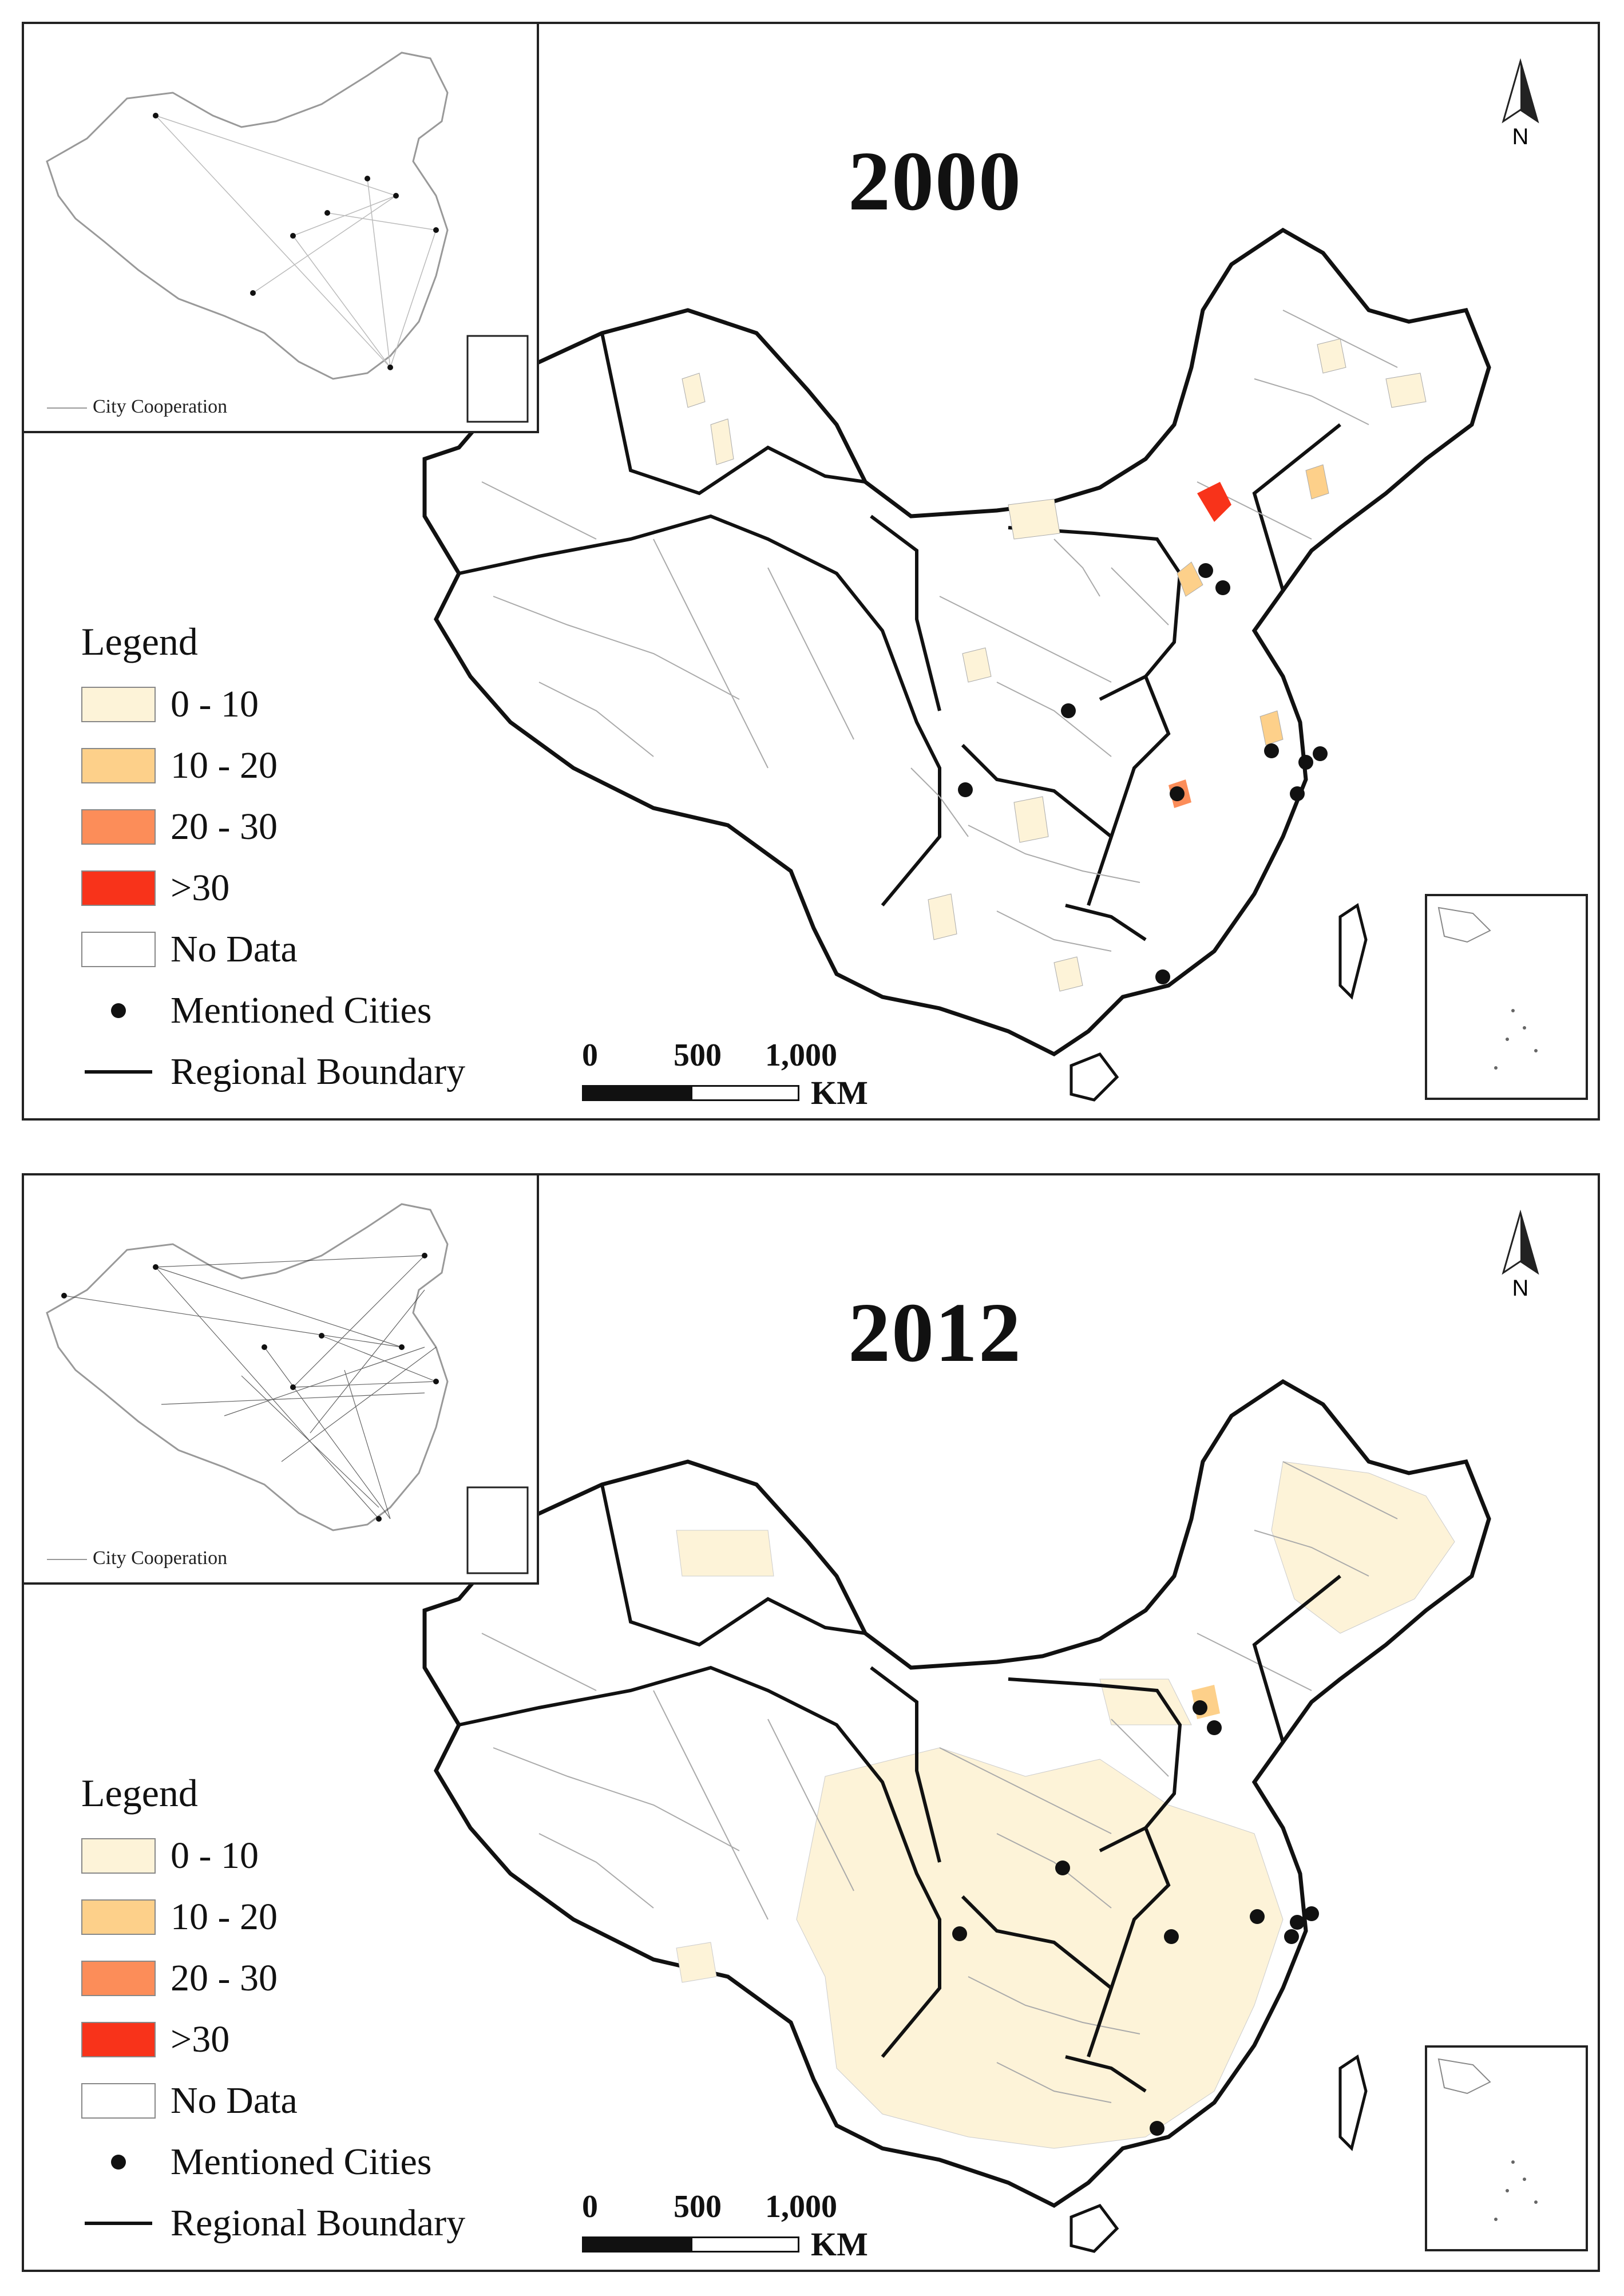  Describe the element at coordinates (935, 1333) in the screenshot. I see `year-title: 2012` at that location.